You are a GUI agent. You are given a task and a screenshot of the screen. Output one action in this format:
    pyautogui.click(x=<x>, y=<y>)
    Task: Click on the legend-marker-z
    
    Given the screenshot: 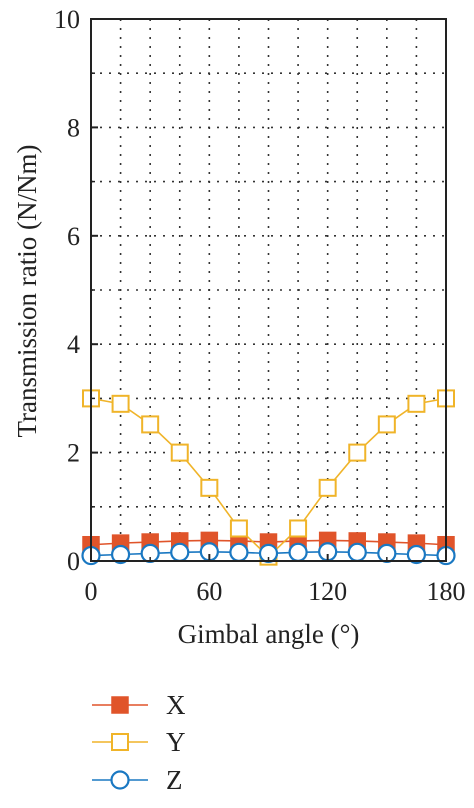 What is the action you would take?
    pyautogui.click(x=120, y=780)
    